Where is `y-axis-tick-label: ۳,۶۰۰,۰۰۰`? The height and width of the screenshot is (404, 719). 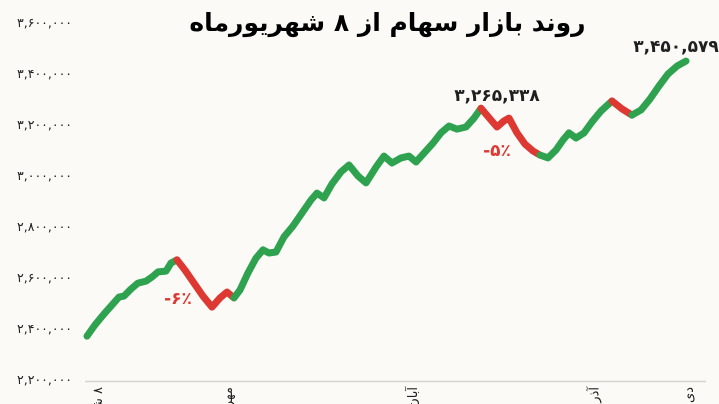 y-axis-tick-label: ۳,۶۰۰,۰۰۰ is located at coordinates (44, 22).